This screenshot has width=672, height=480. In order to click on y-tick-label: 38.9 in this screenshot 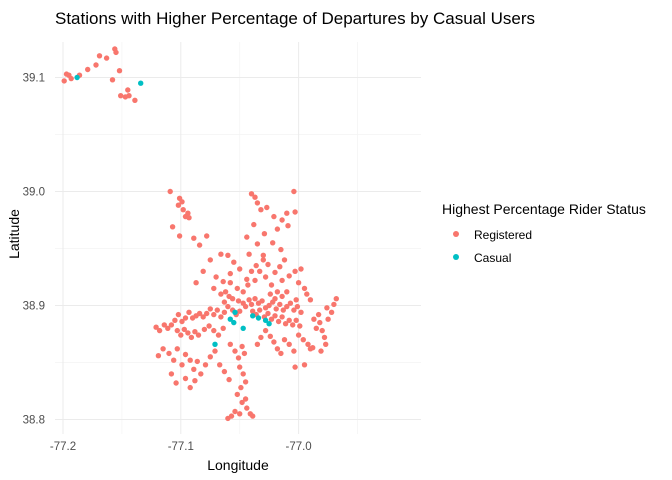, I will do `click(34, 307)`.